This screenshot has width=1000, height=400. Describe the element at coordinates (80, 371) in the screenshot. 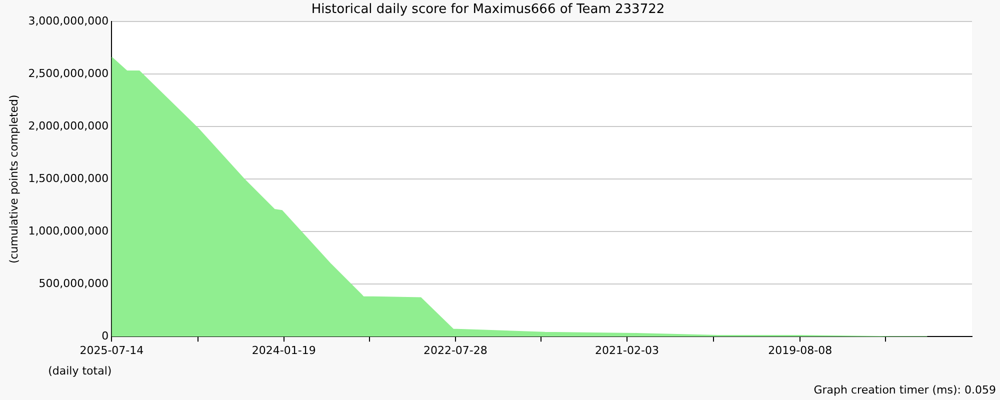

I see `x-axis-title: (daily total)` at that location.